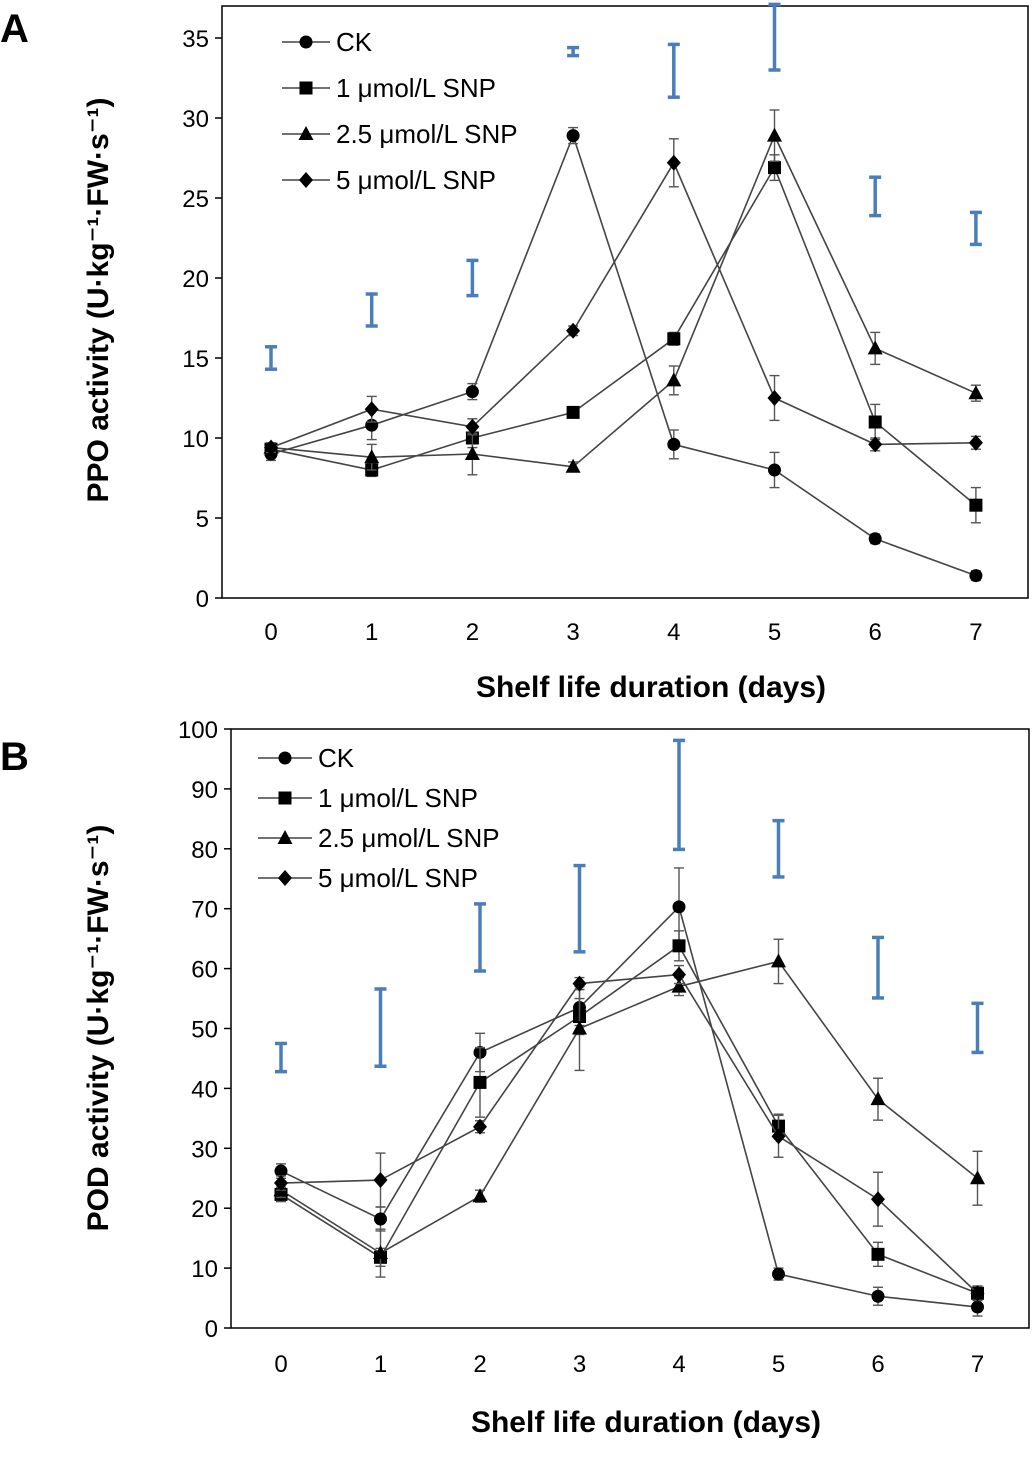  What do you see at coordinates (202, 519) in the screenshot?
I see `y-tick-label: 5` at bounding box center [202, 519].